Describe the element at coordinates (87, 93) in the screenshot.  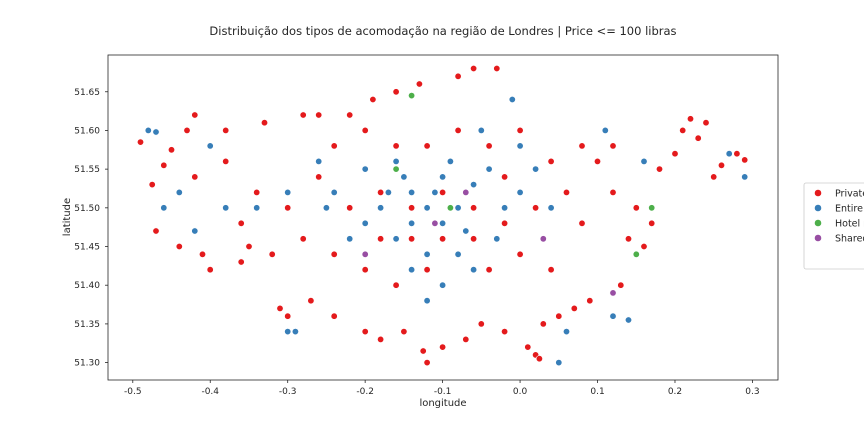
I see `y-tick-label: 51.65` at that location.